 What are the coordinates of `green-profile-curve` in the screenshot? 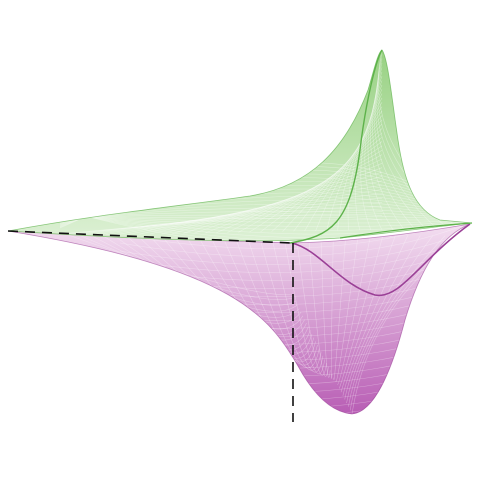 It's located at (336, 146).